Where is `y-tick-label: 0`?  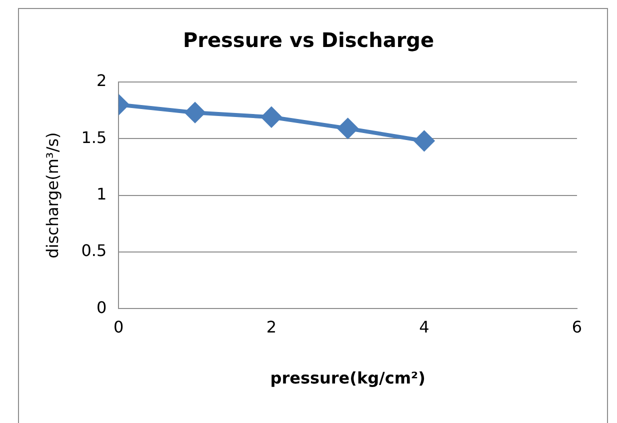 y-tick-label: 0 is located at coordinates (101, 307).